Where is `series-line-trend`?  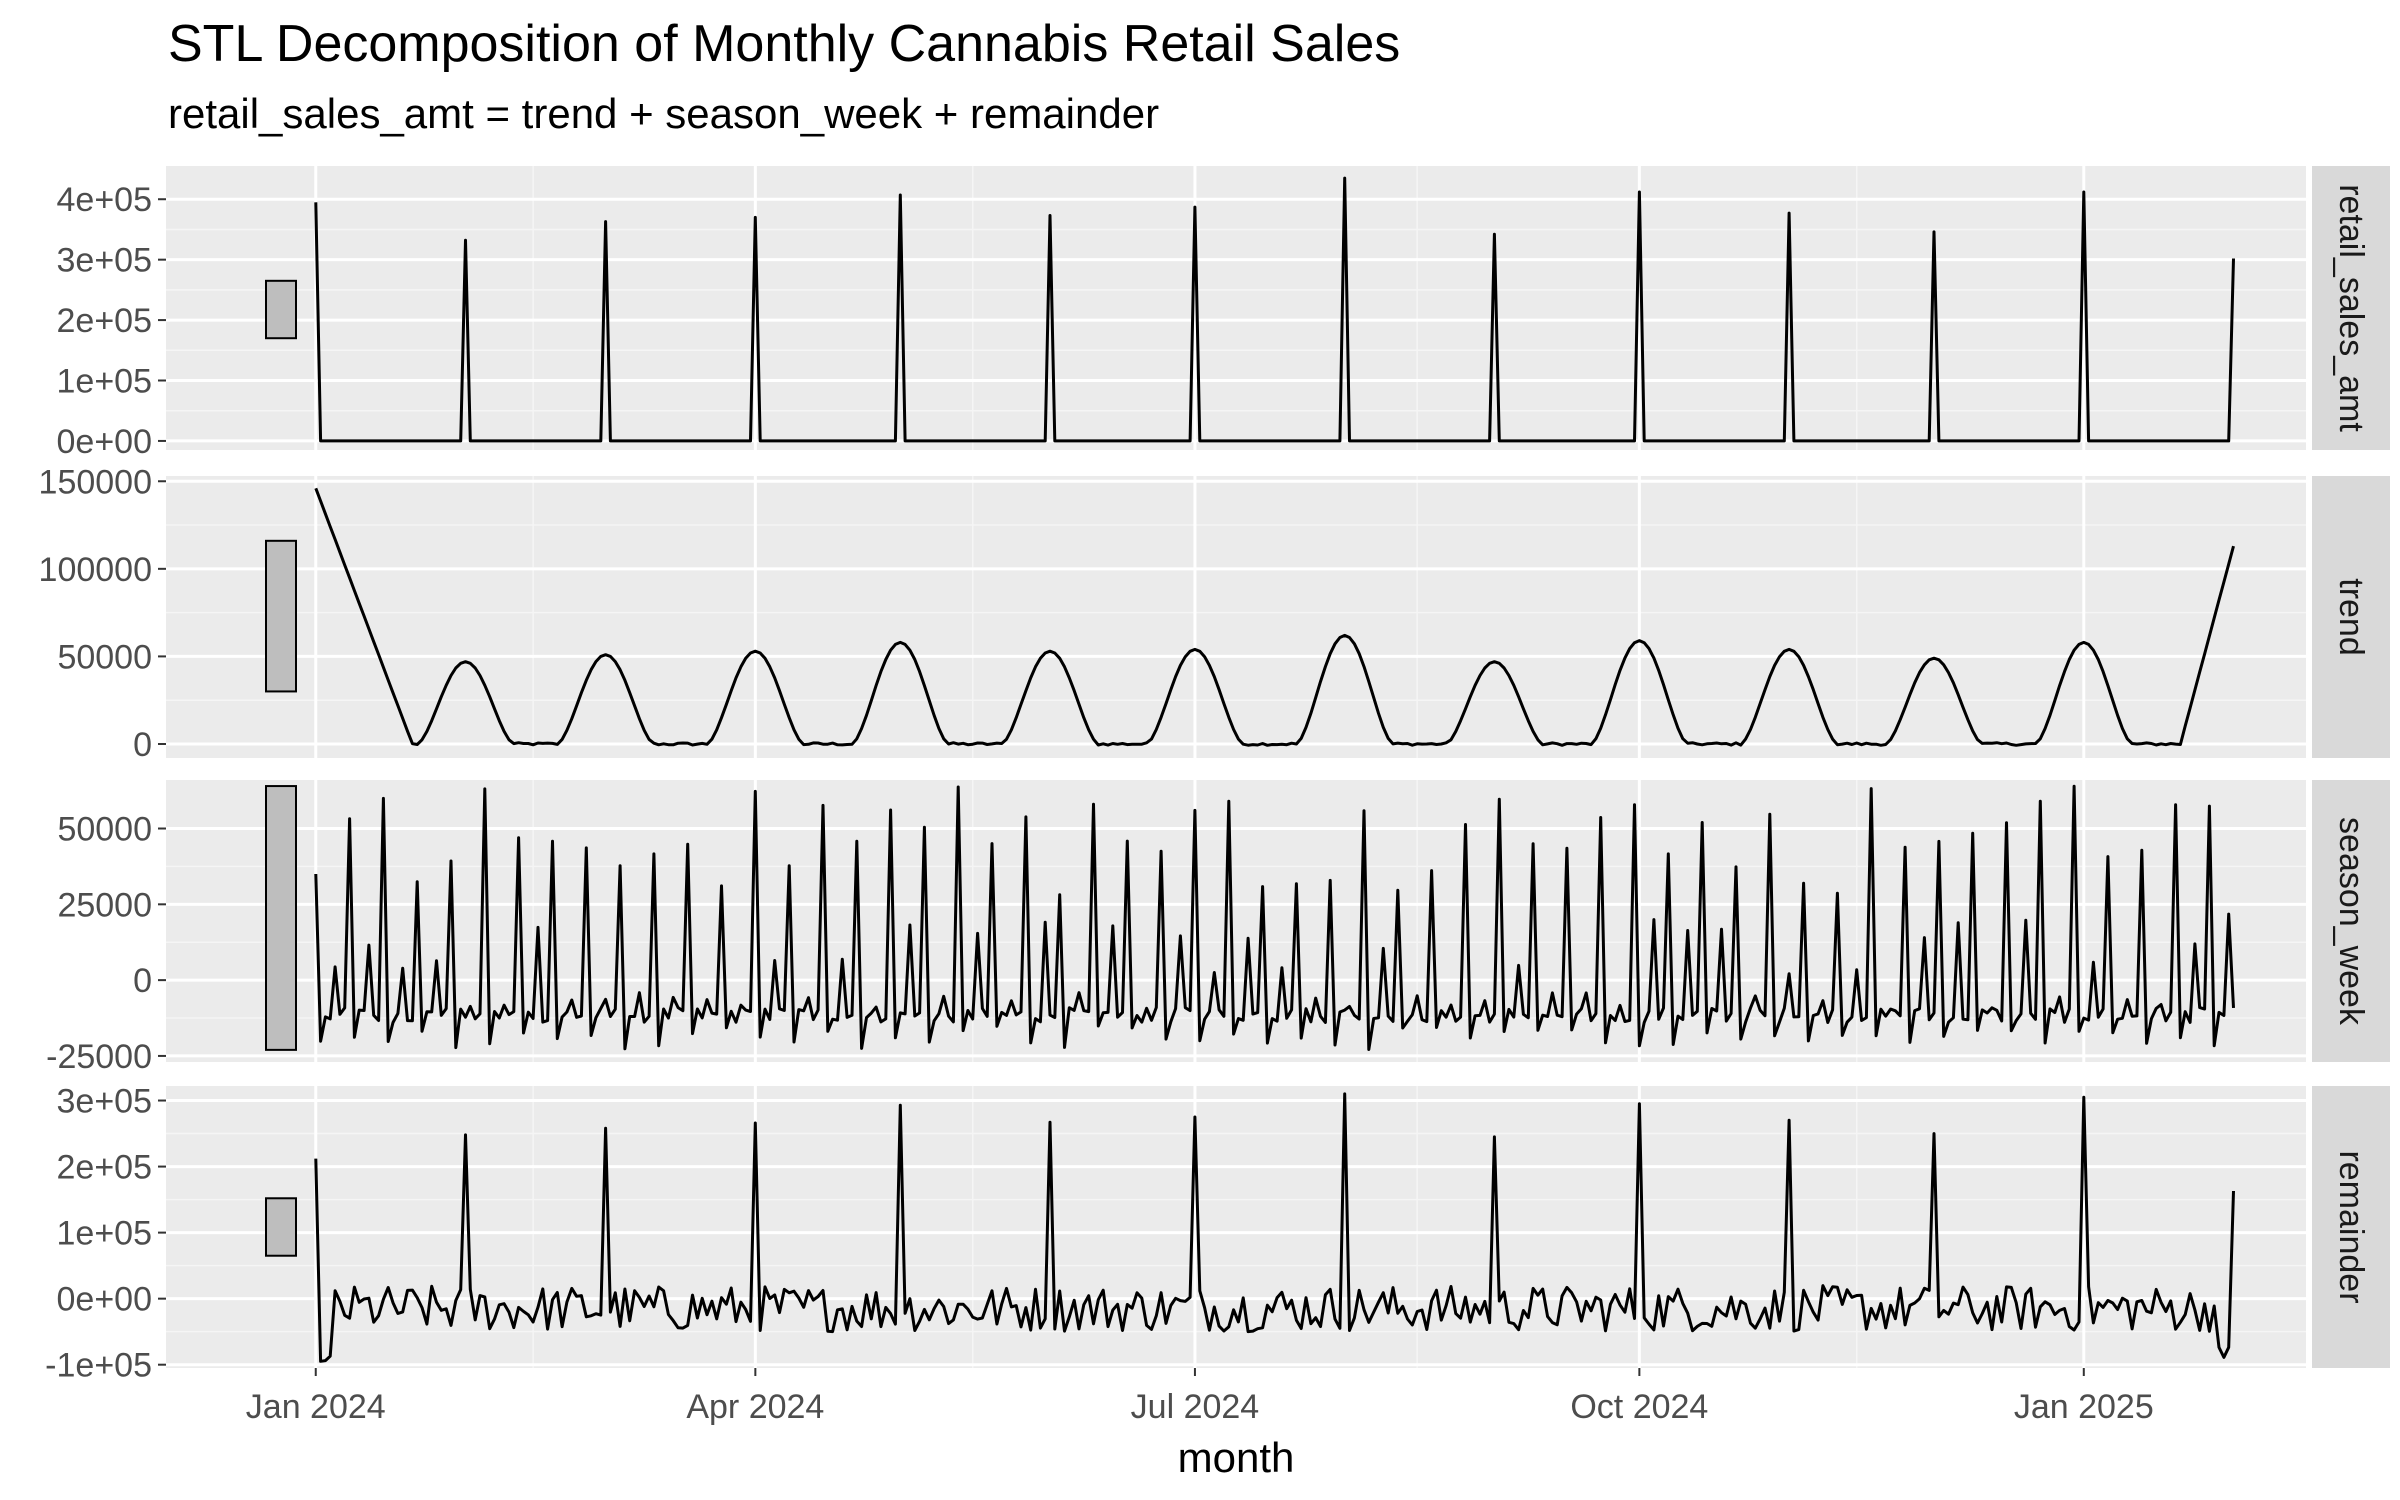 series-line-trend is located at coordinates (1274, 617).